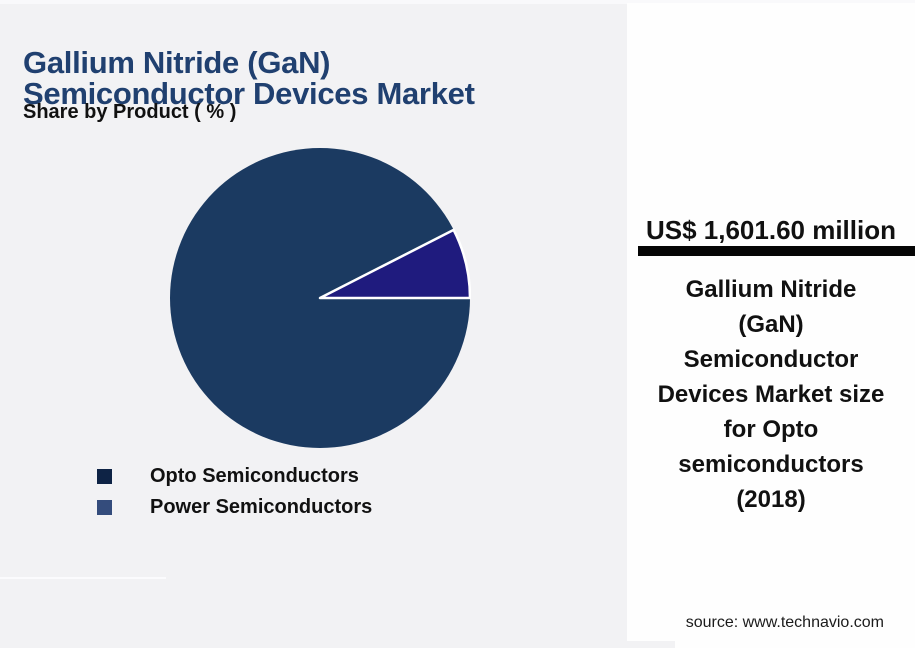 The width and height of the screenshot is (915, 648). Describe the element at coordinates (130, 112) in the screenshot. I see `chart-subtitle: Share by Product ( % )` at that location.